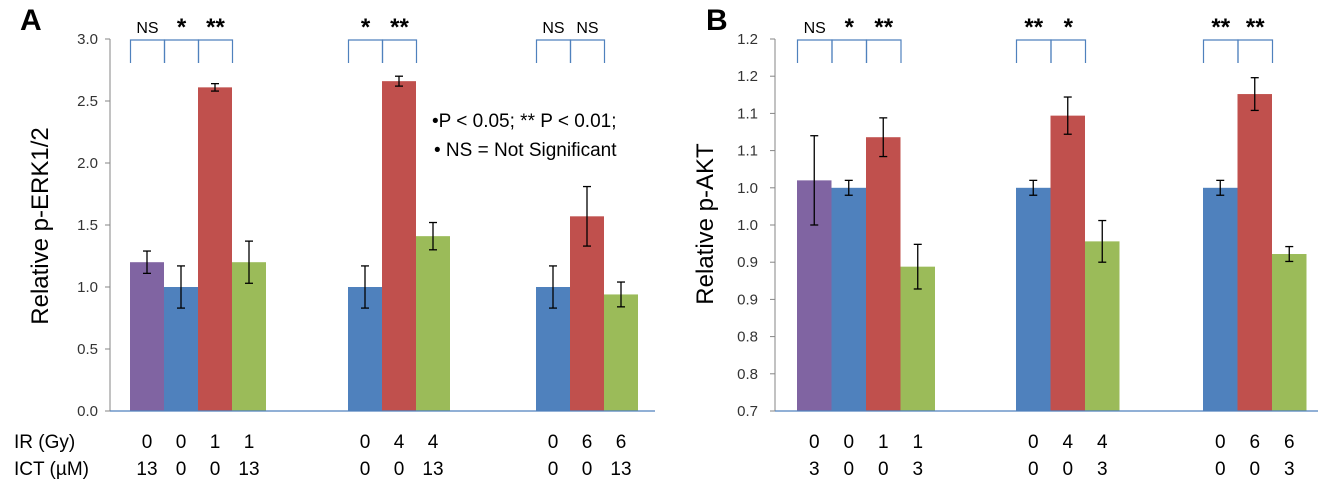 This screenshot has width=1320, height=485. Describe the element at coordinates (747, 411) in the screenshot. I see `y-tick-label: 0.7` at that location.